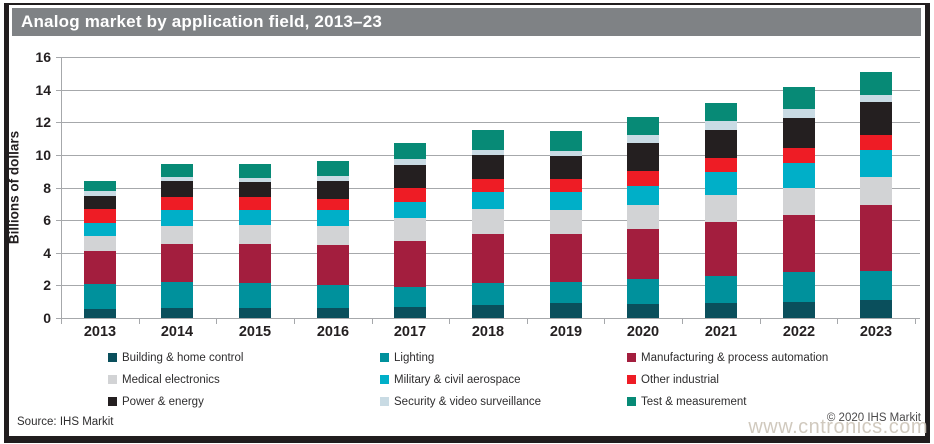 This screenshot has height=444, width=934. Describe the element at coordinates (43, 90) in the screenshot. I see `y-tick-label: 14` at that location.